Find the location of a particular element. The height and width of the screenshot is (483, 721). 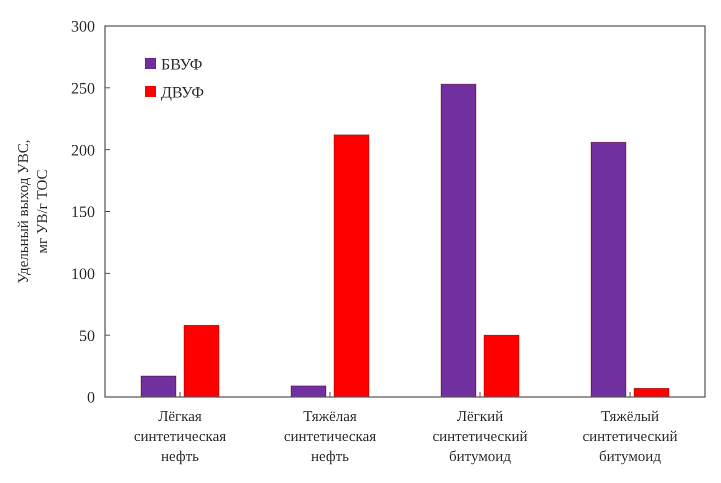

y-tick-label: 50 is located at coordinates (87, 336).